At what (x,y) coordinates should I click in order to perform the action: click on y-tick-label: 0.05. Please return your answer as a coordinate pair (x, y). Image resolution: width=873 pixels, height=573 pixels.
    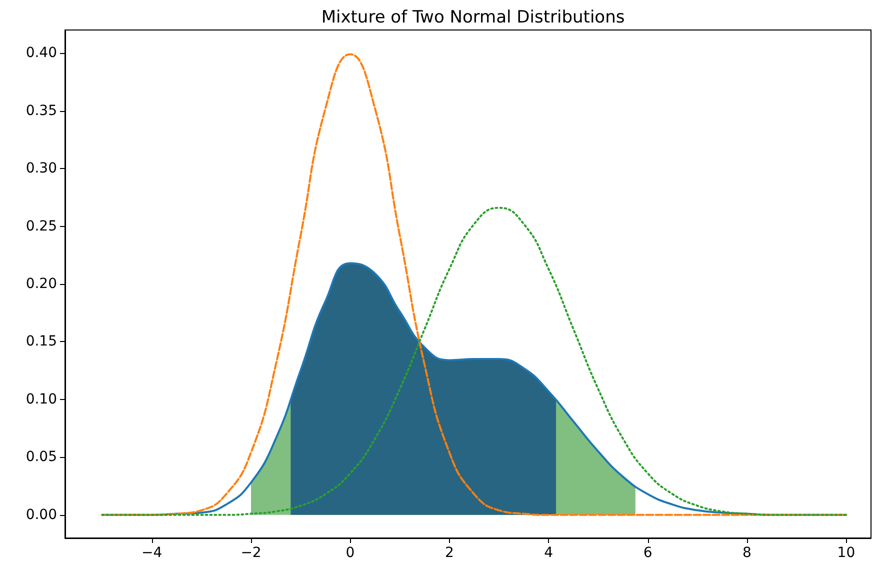
    Looking at the image, I should click on (41, 457).